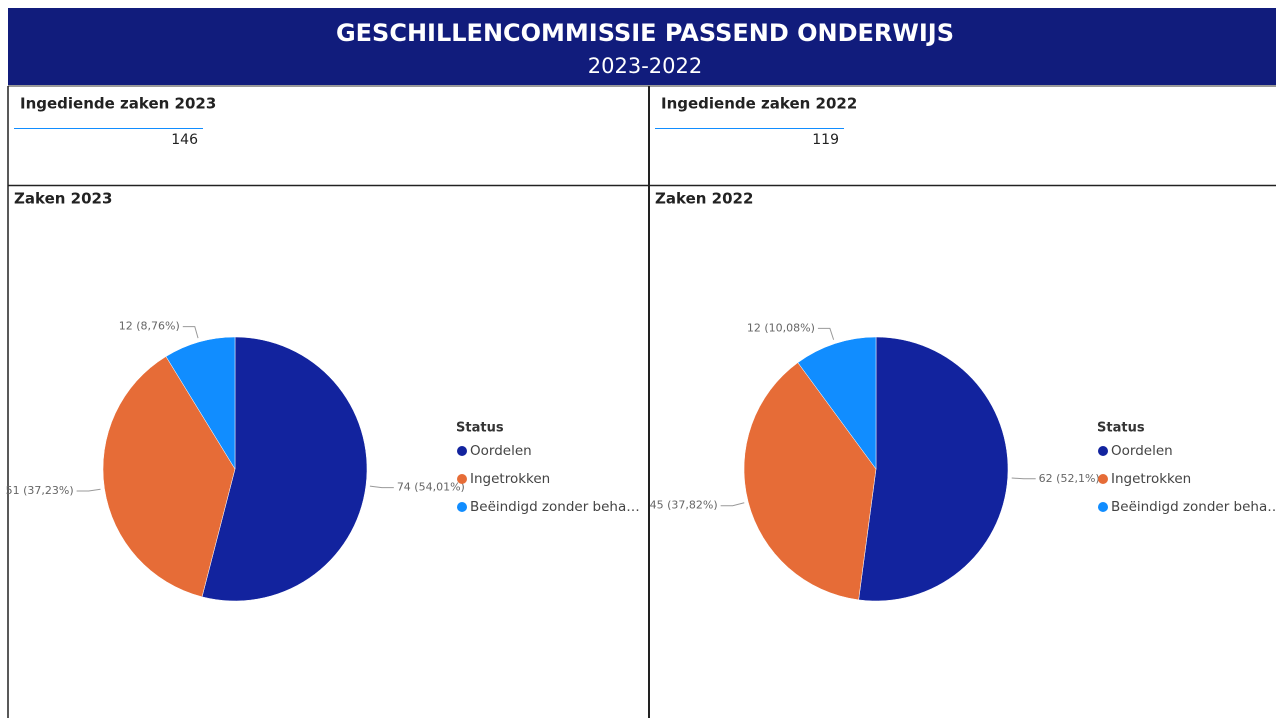  Describe the element at coordinates (825, 140) in the screenshot. I see `card-value: 119` at that location.